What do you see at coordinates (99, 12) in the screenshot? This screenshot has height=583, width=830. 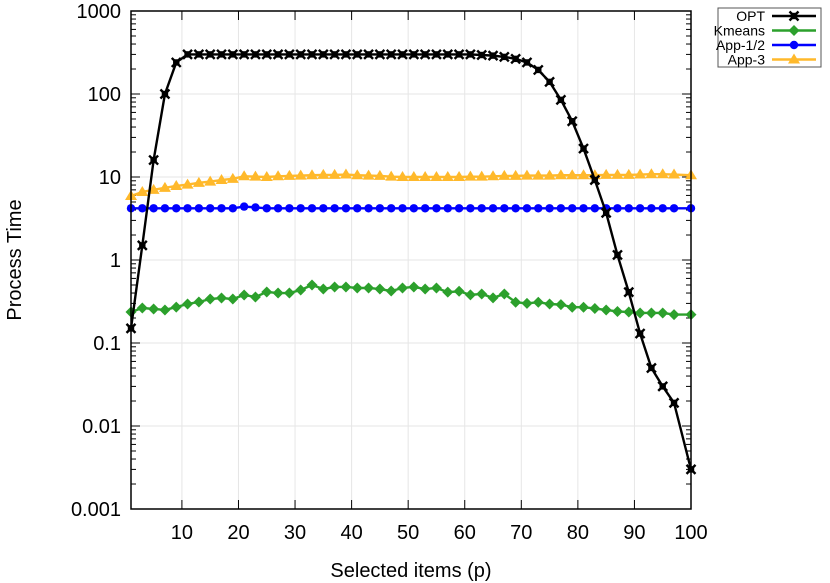 I see `y-tick-label: 1000` at bounding box center [99, 12].